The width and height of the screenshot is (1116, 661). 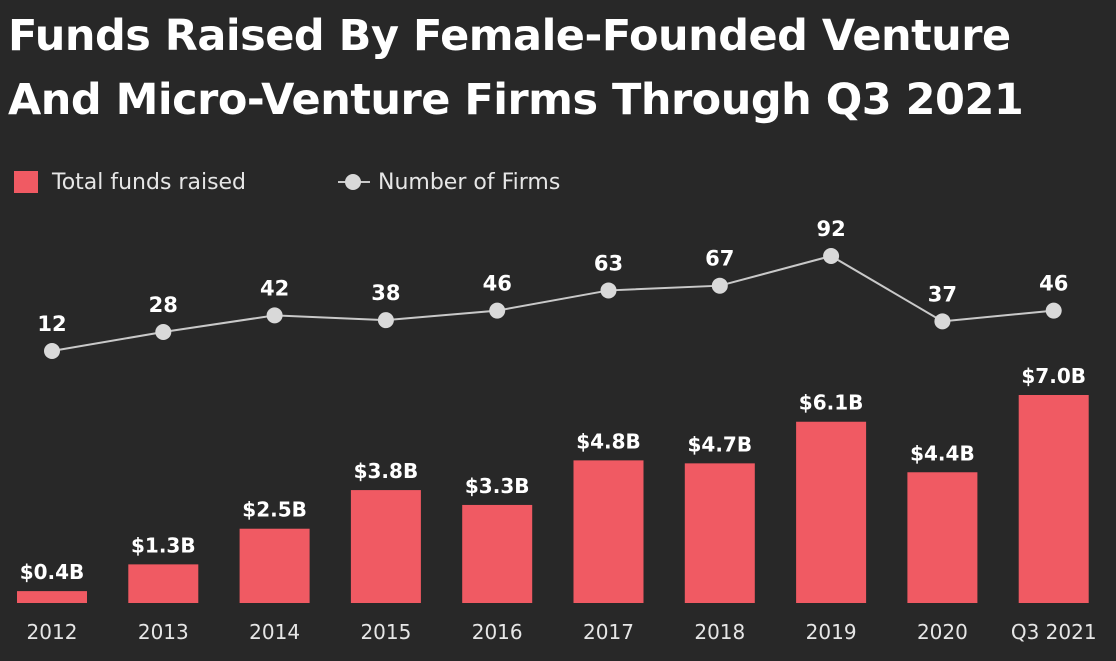 What do you see at coordinates (497, 284) in the screenshot?
I see `firms-label-2016: 46` at bounding box center [497, 284].